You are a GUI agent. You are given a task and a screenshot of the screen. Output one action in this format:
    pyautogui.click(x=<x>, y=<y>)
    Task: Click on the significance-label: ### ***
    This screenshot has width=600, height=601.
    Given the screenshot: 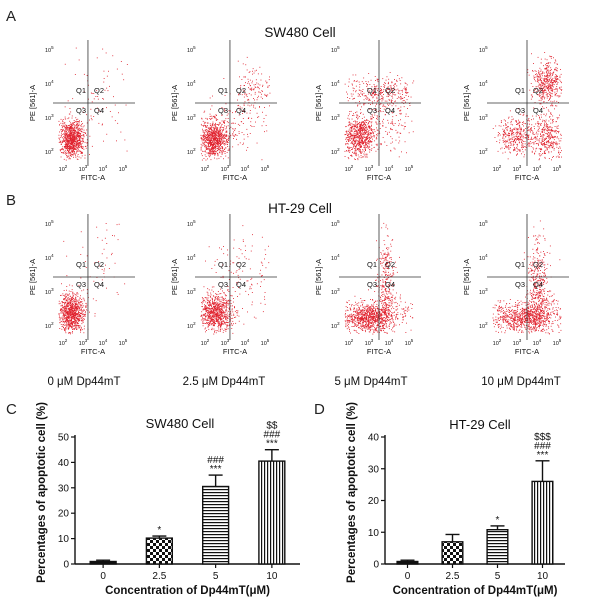 What is the action you would take?
    pyautogui.click(x=215, y=465)
    